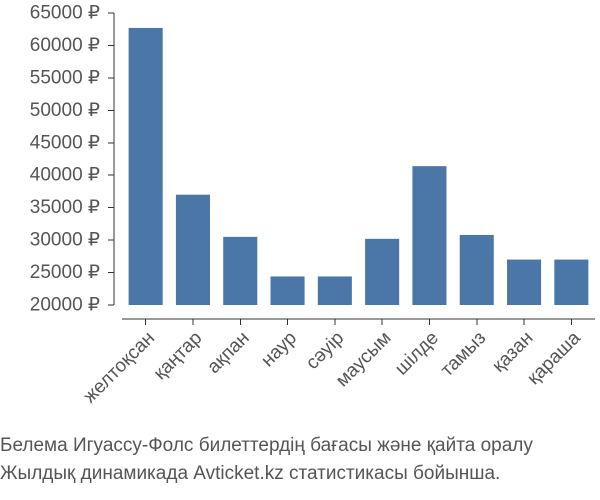 This screenshot has width=600, height=500. Describe the element at coordinates (65, 110) in the screenshot. I see `y-tick-label: 50000 ₽` at that location.